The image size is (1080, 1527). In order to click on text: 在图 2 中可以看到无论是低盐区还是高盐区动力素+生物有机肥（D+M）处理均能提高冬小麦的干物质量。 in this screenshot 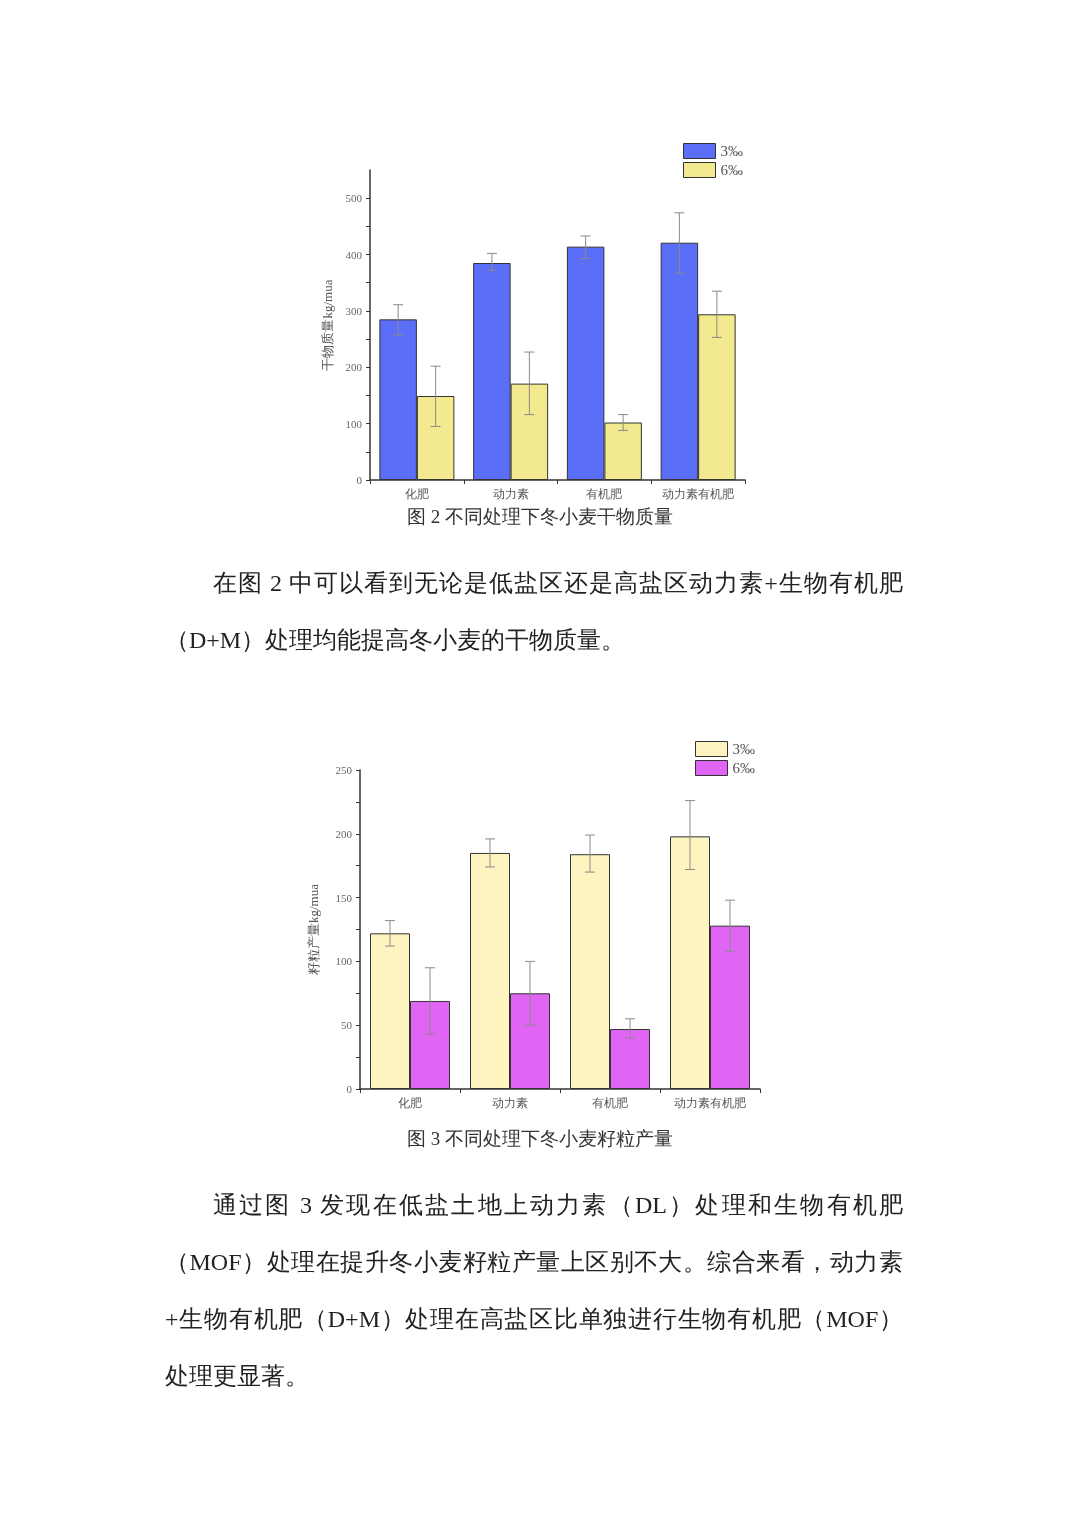, I will do `click(534, 611)`.